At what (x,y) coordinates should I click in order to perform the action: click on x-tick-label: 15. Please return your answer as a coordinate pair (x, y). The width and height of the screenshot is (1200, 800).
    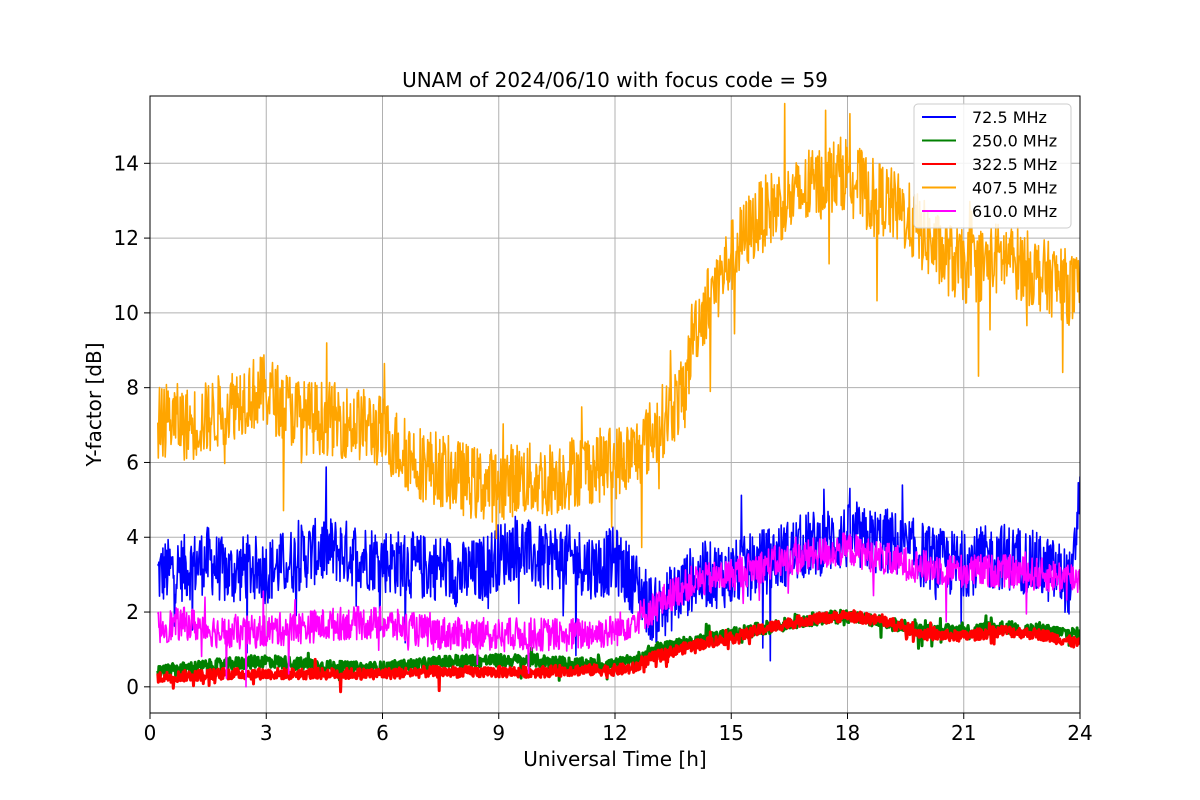
    Looking at the image, I should click on (731, 733).